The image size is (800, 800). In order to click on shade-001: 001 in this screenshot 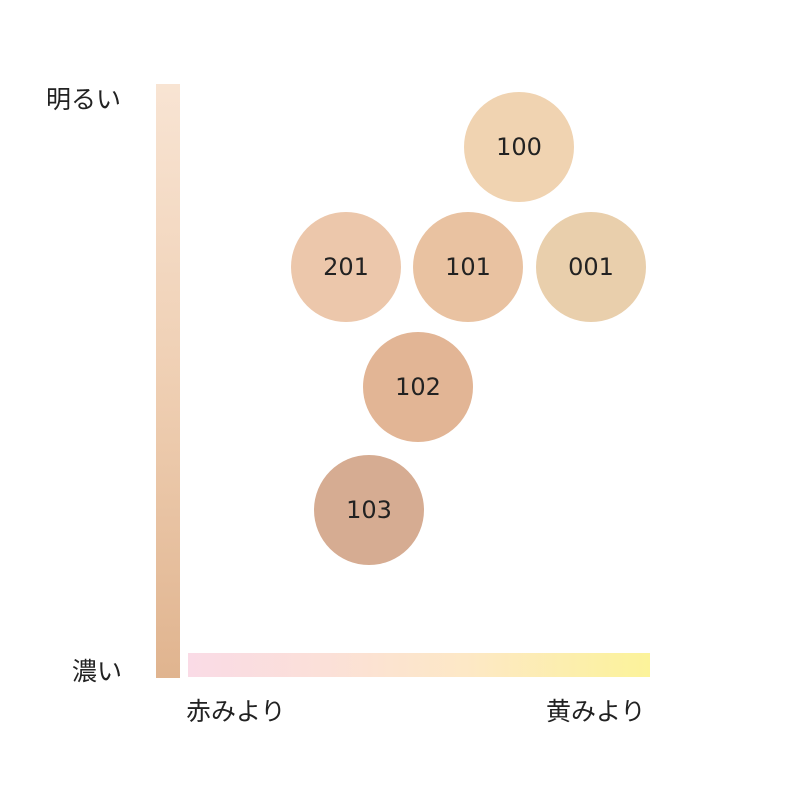, I will do `click(591, 267)`.